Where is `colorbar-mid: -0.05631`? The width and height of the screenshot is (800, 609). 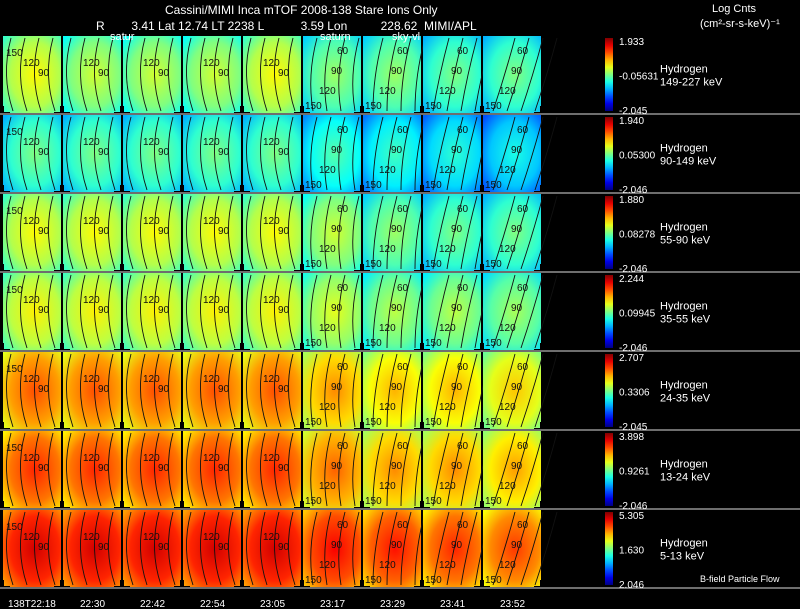 colorbar-mid: -0.05631 is located at coordinates (639, 77).